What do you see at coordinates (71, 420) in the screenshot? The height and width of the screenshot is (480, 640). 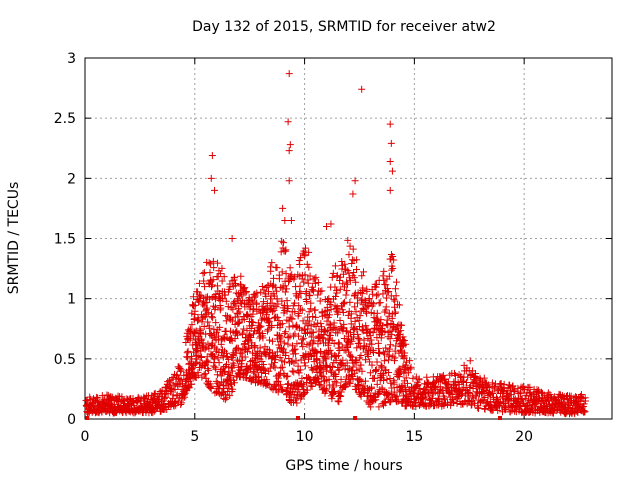 I see `y-tick-label: 0` at bounding box center [71, 420].